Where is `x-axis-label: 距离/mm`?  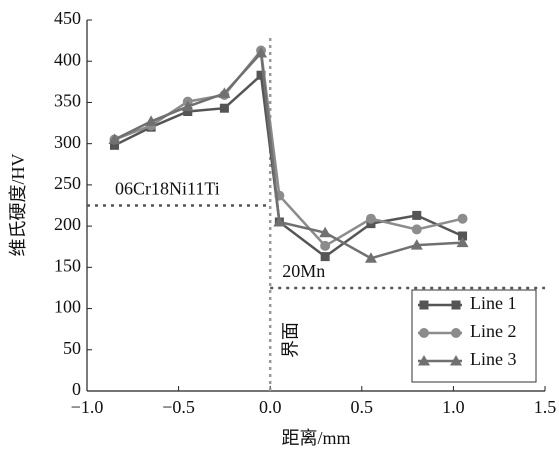 x-axis-label: 距离/mm is located at coordinates (315, 438).